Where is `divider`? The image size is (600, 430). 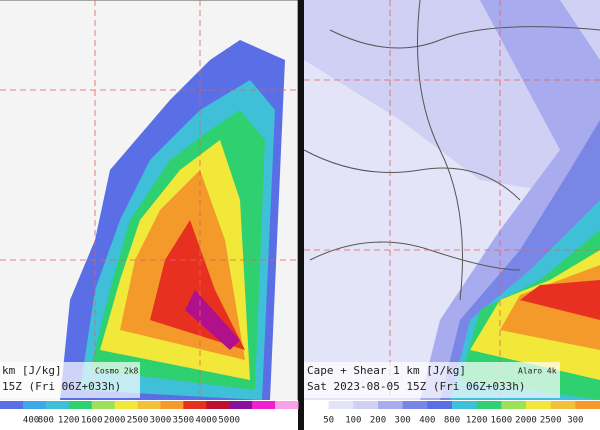
divider is located at coordinates (301, 215).